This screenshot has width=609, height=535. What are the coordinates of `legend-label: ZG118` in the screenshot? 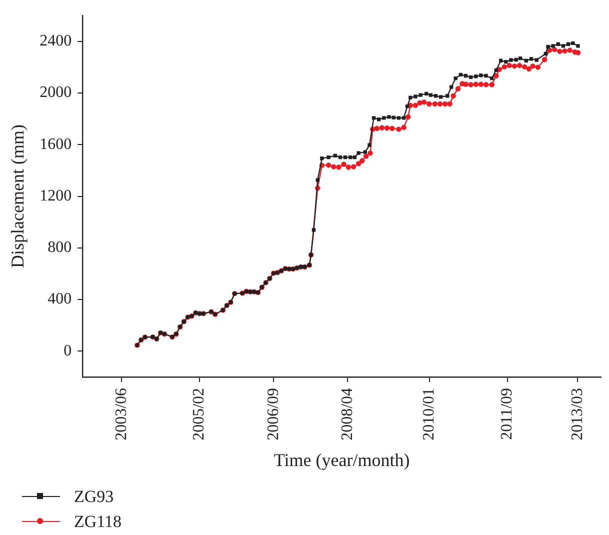 It's located at (98, 522).